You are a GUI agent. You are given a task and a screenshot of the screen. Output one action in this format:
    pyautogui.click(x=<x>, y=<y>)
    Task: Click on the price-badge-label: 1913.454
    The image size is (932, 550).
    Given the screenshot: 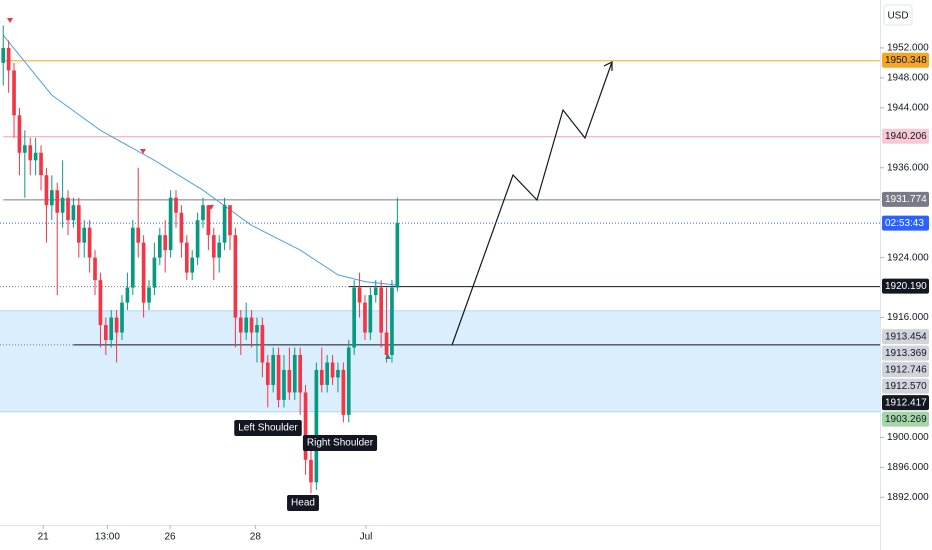 What is the action you would take?
    pyautogui.click(x=906, y=336)
    